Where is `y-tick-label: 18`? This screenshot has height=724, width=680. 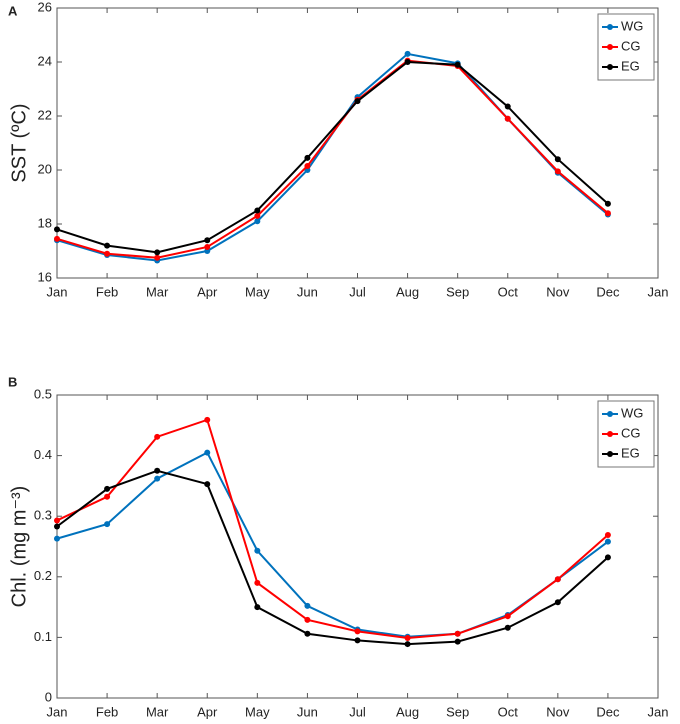
y-tick-label: 18 is located at coordinates (45, 222).